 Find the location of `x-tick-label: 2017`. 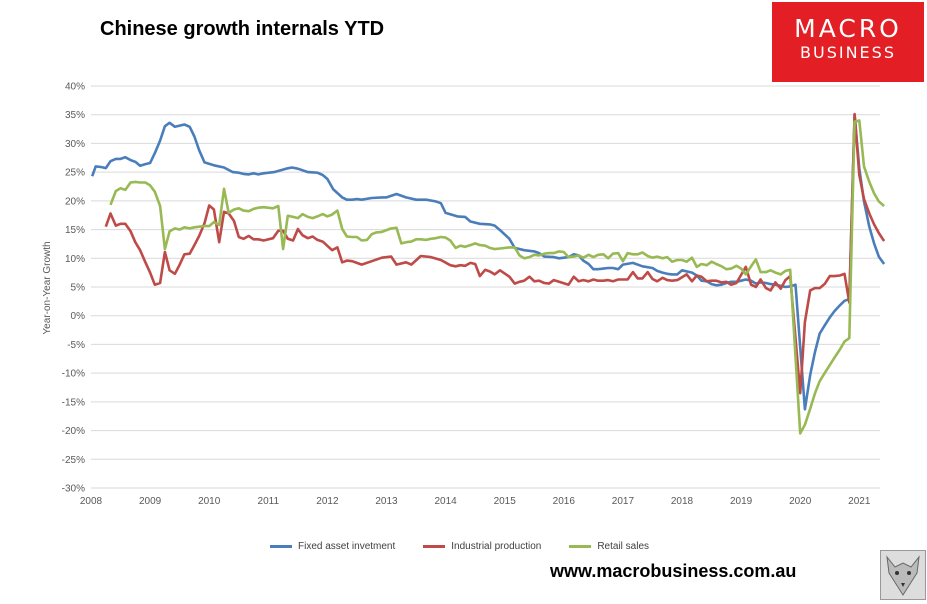

x-tick-label: 2017 is located at coordinates (623, 501).